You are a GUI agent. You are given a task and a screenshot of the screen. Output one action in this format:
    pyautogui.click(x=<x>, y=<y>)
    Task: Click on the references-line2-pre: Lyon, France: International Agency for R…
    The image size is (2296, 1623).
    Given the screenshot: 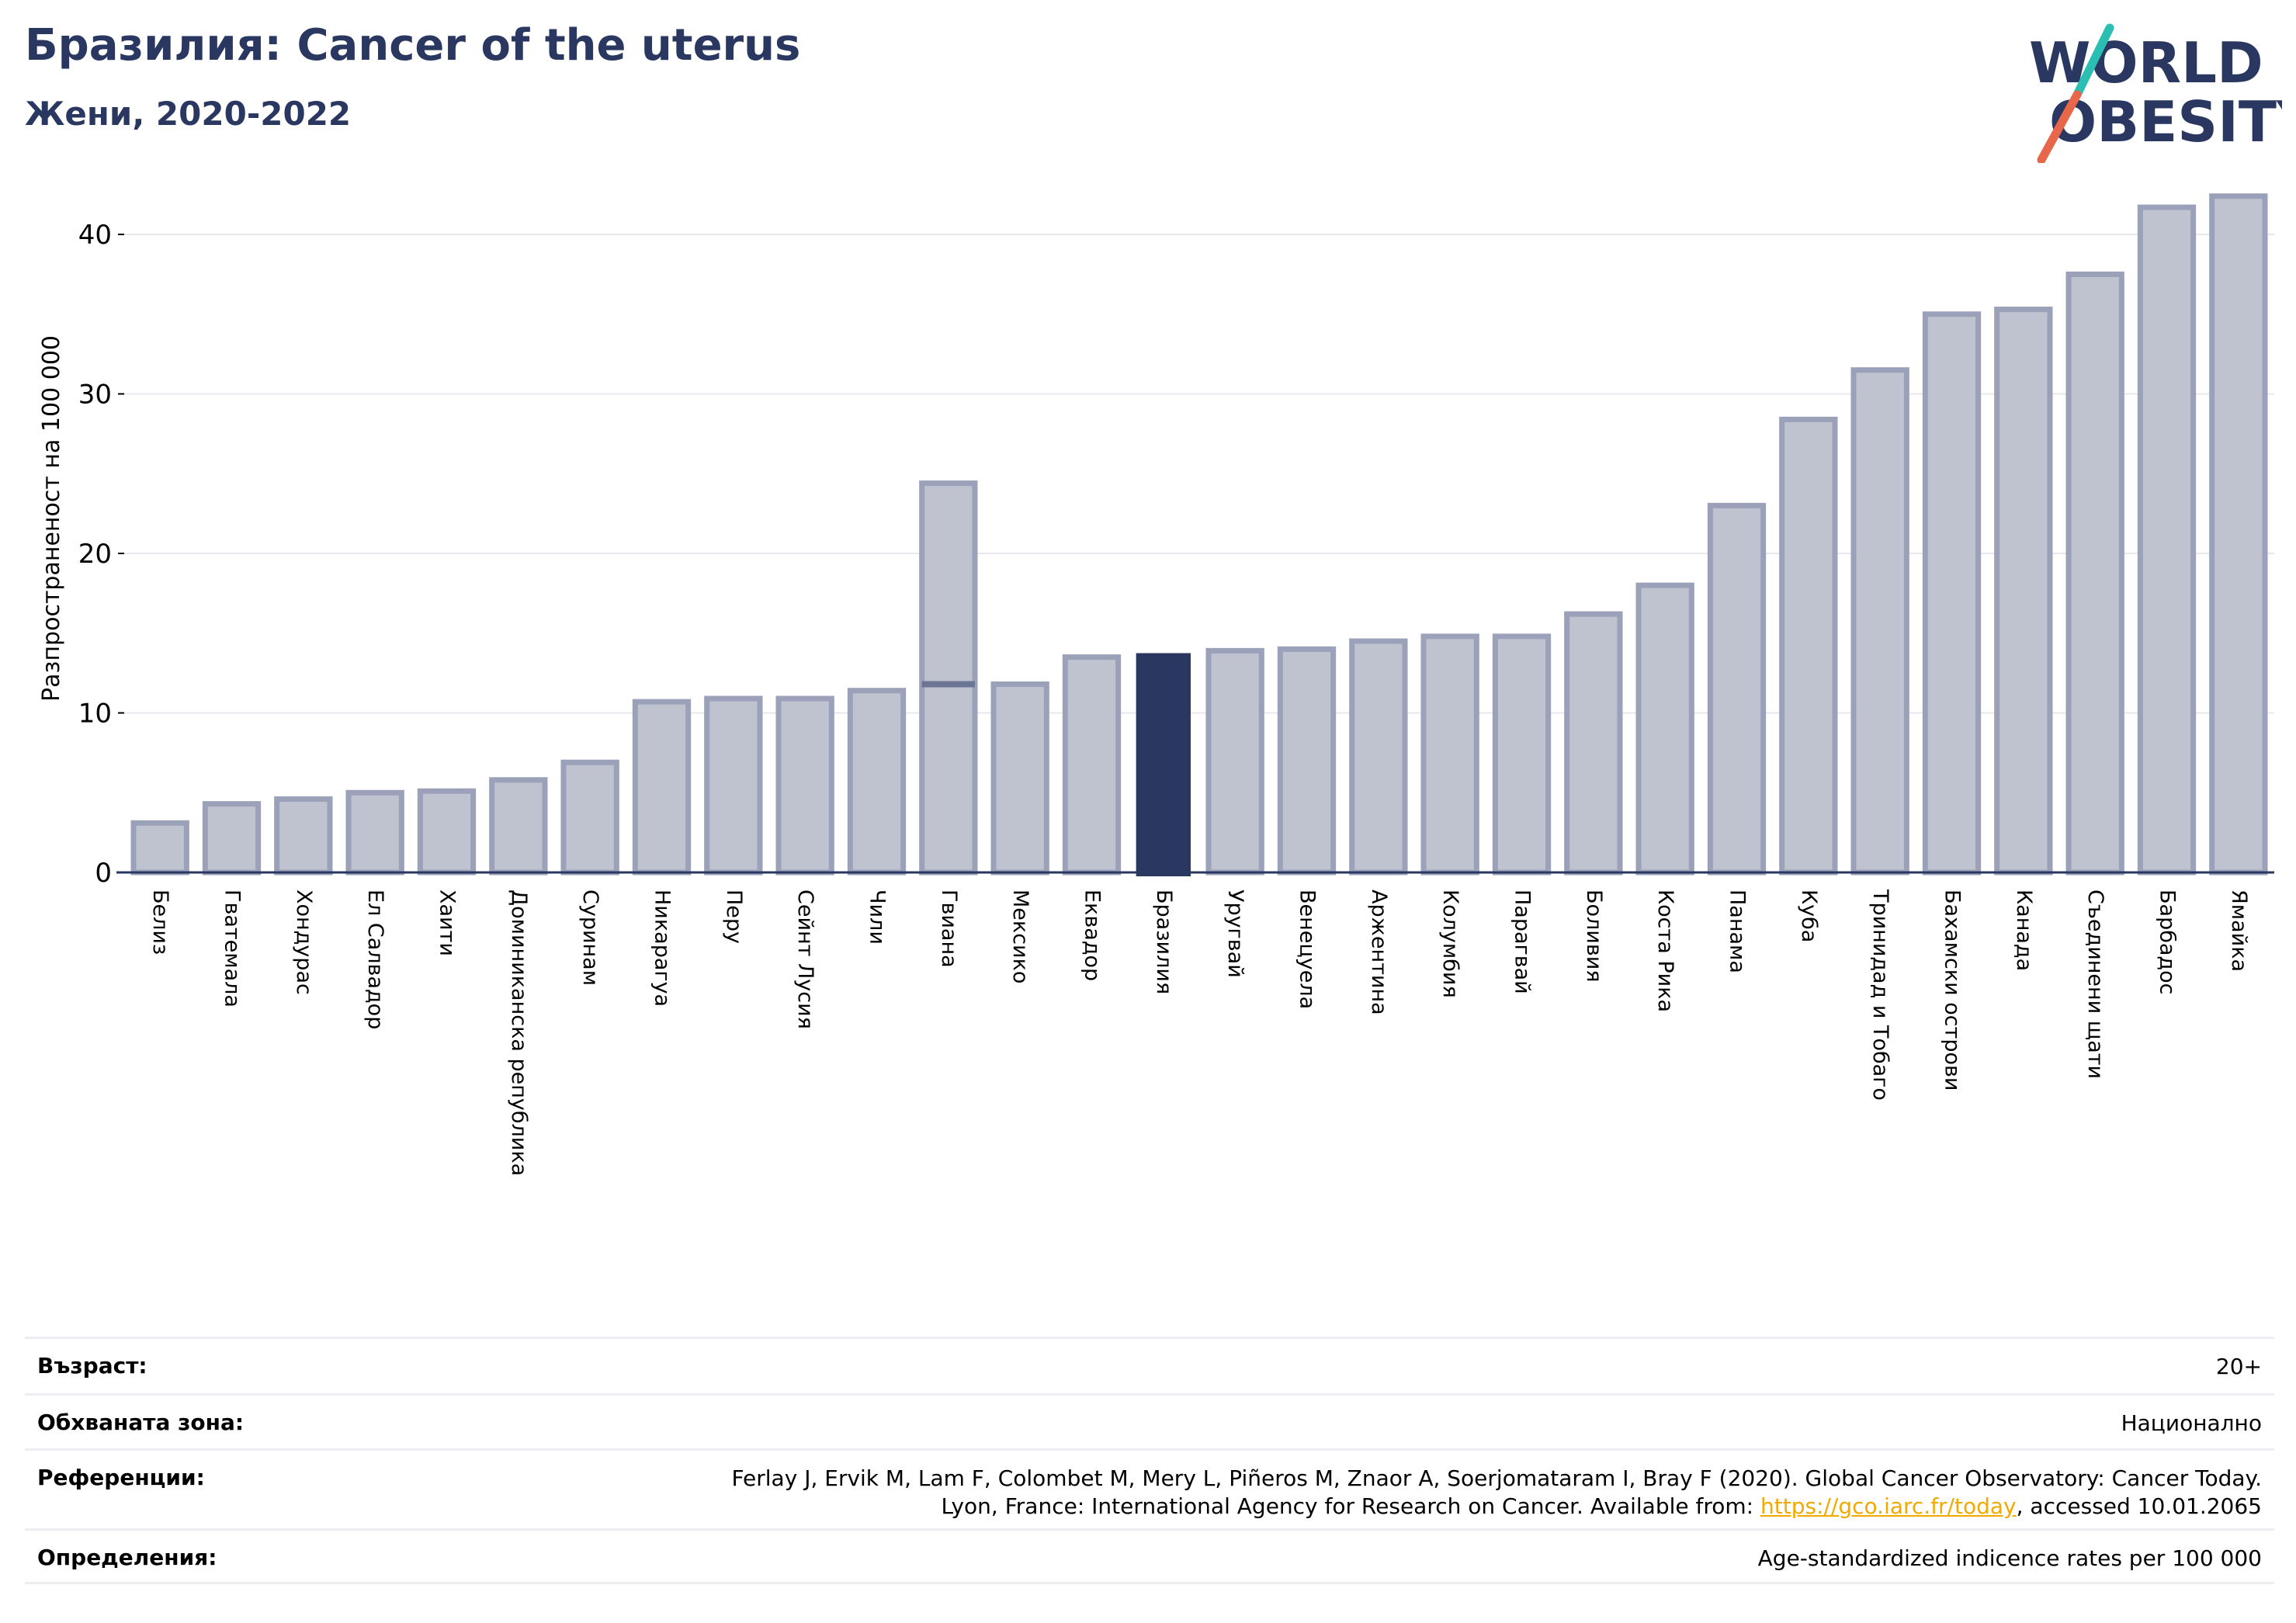 What is the action you would take?
    pyautogui.click(x=1350, y=1506)
    